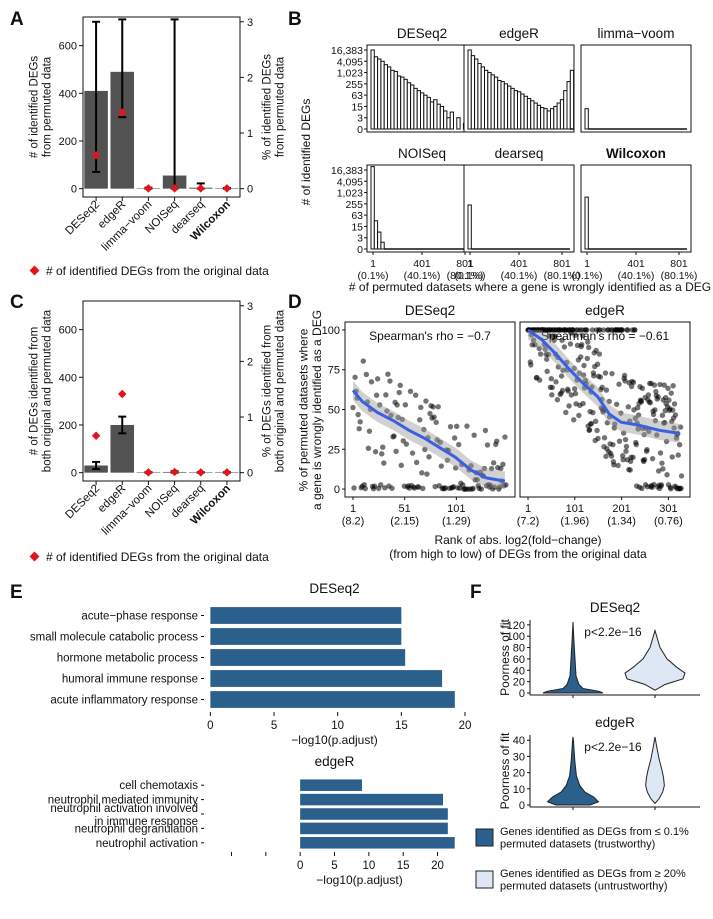 This screenshot has width=713, height=919. Describe the element at coordinates (34, 556) in the screenshot. I see `legend-point-c` at that location.